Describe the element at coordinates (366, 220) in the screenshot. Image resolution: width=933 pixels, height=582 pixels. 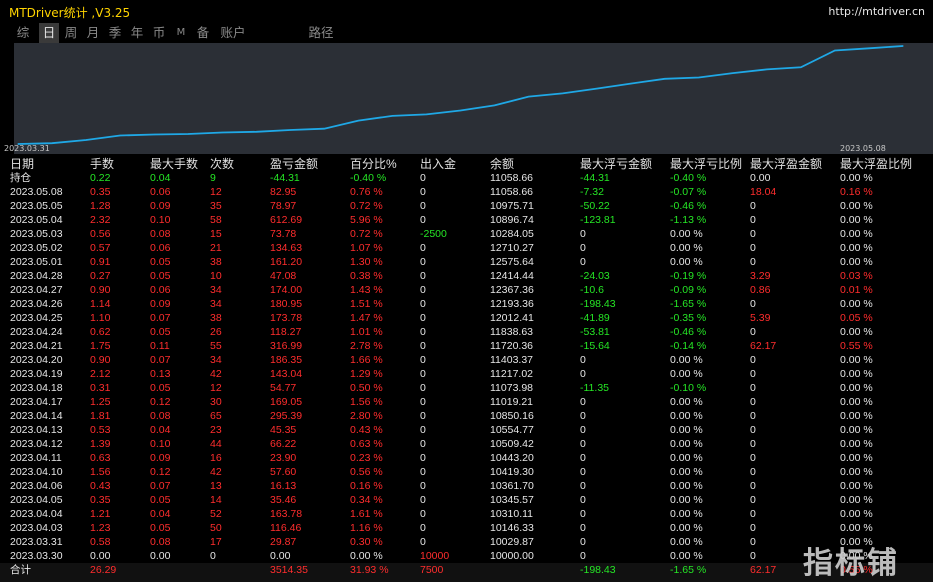
I see `table-cell: 5.96 %` at that location.